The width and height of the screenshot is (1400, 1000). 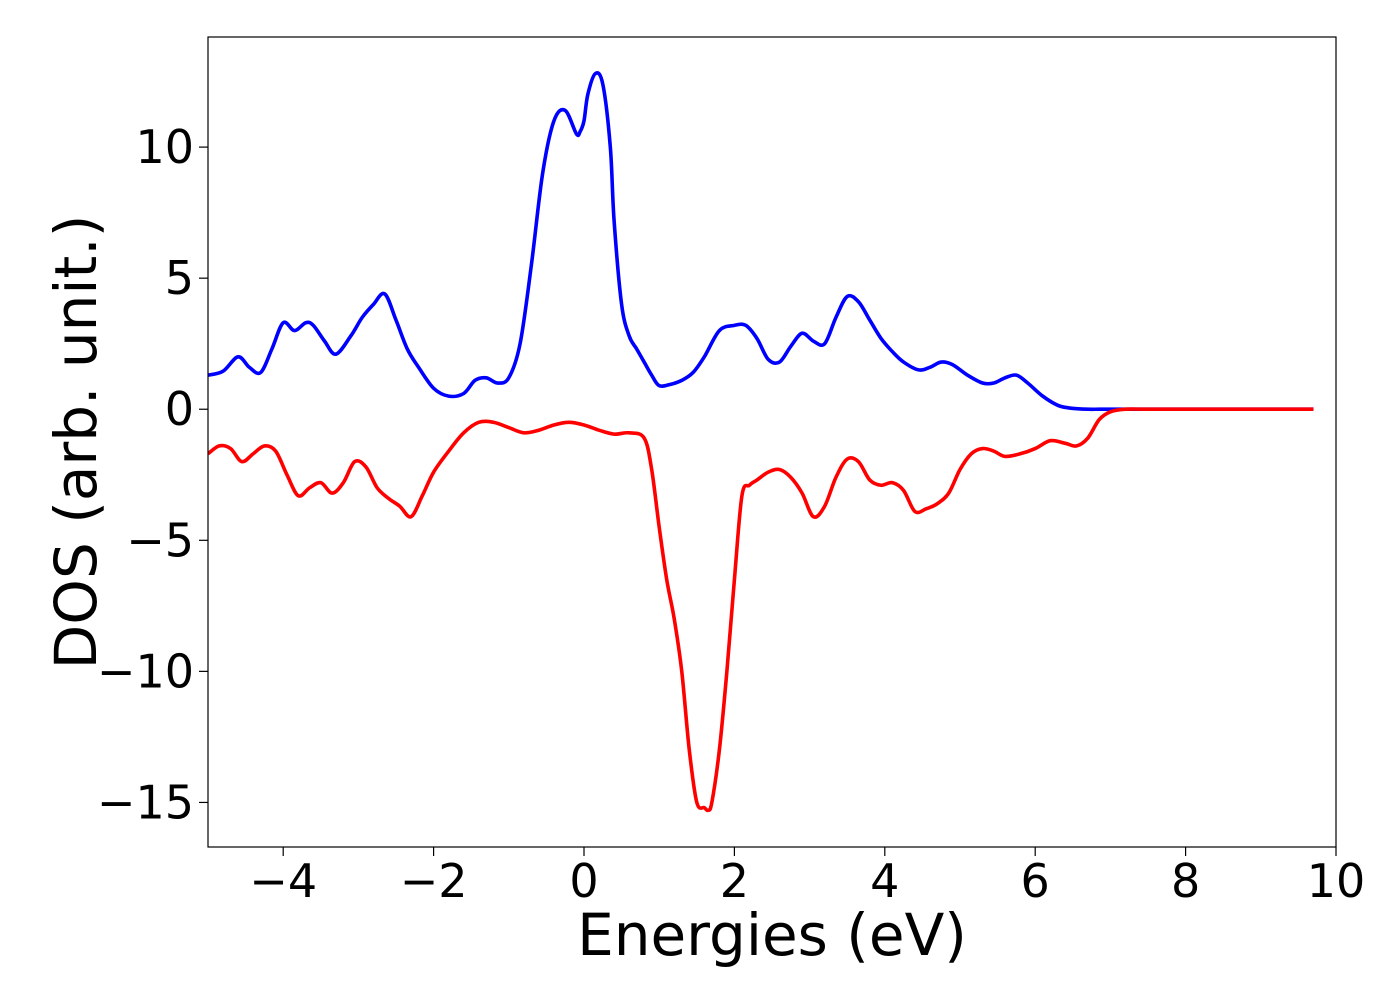 I want to click on y-tick-label: 10, so click(x=164, y=147).